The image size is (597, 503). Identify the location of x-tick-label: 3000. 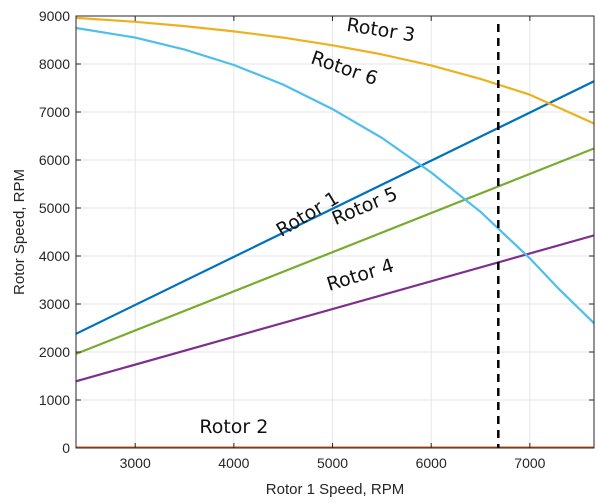
(135, 463).